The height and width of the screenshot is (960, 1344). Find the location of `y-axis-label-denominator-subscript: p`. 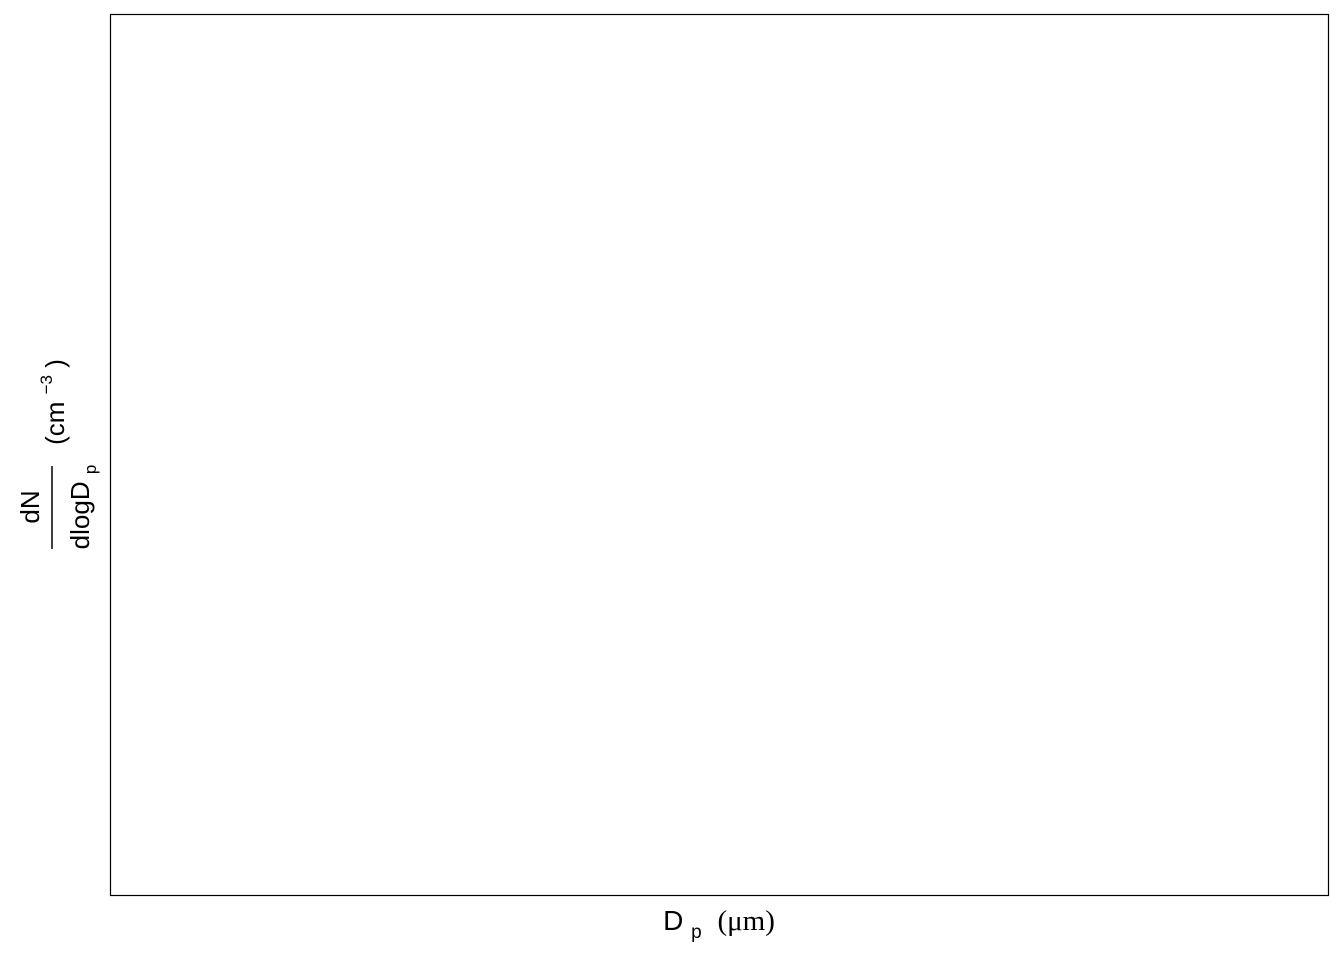

y-axis-label-denominator-subscript: p is located at coordinates (90, 469).